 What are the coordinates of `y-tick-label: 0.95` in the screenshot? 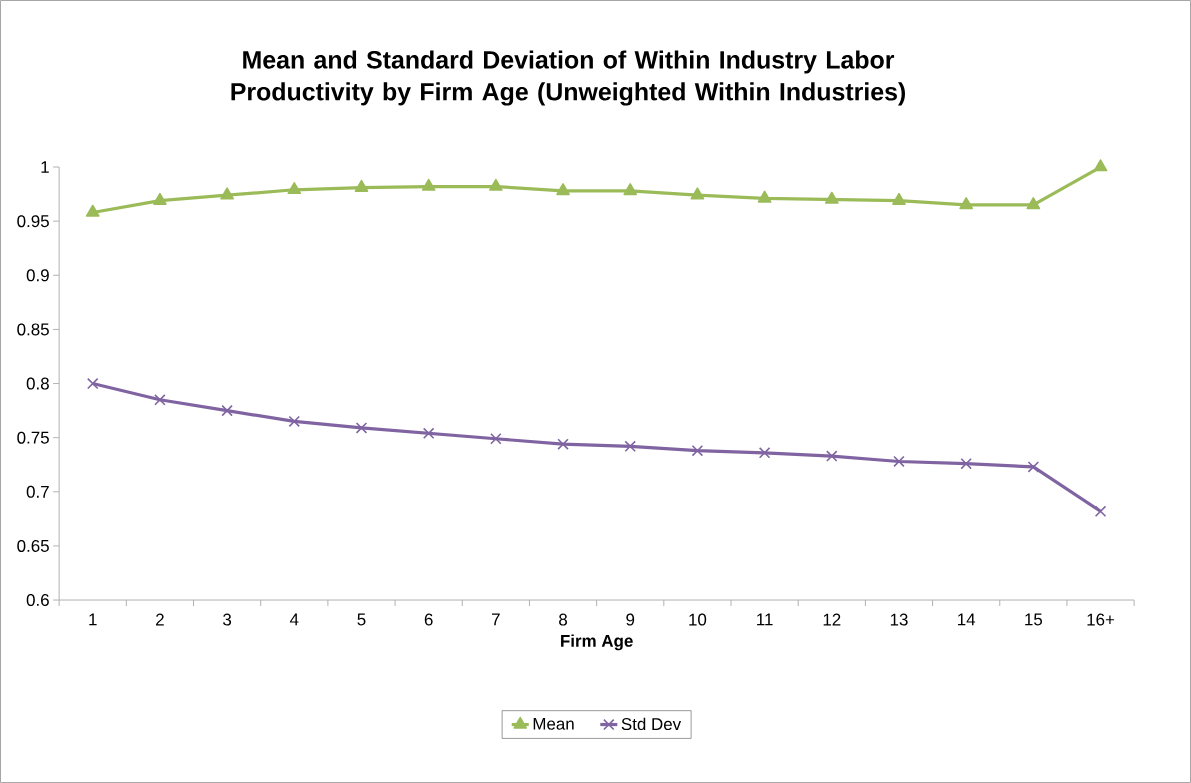 It's located at (33, 221).